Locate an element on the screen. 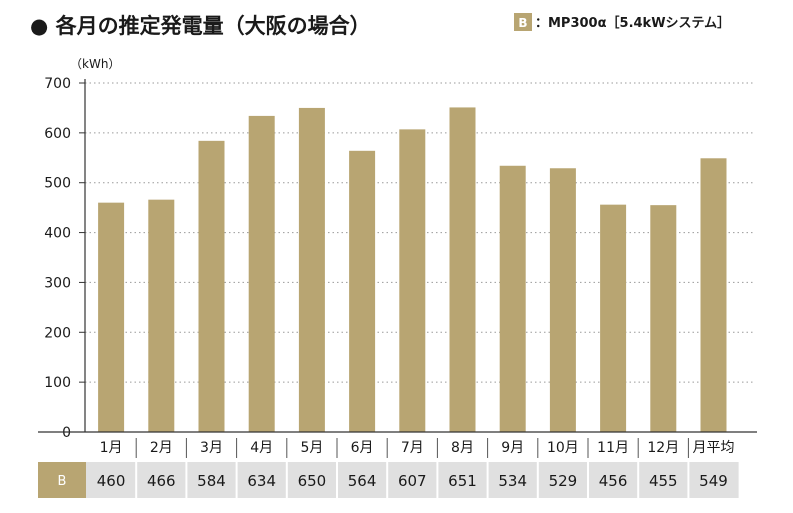 The width and height of the screenshot is (793, 513). table-cell-value: 584 is located at coordinates (211, 481).